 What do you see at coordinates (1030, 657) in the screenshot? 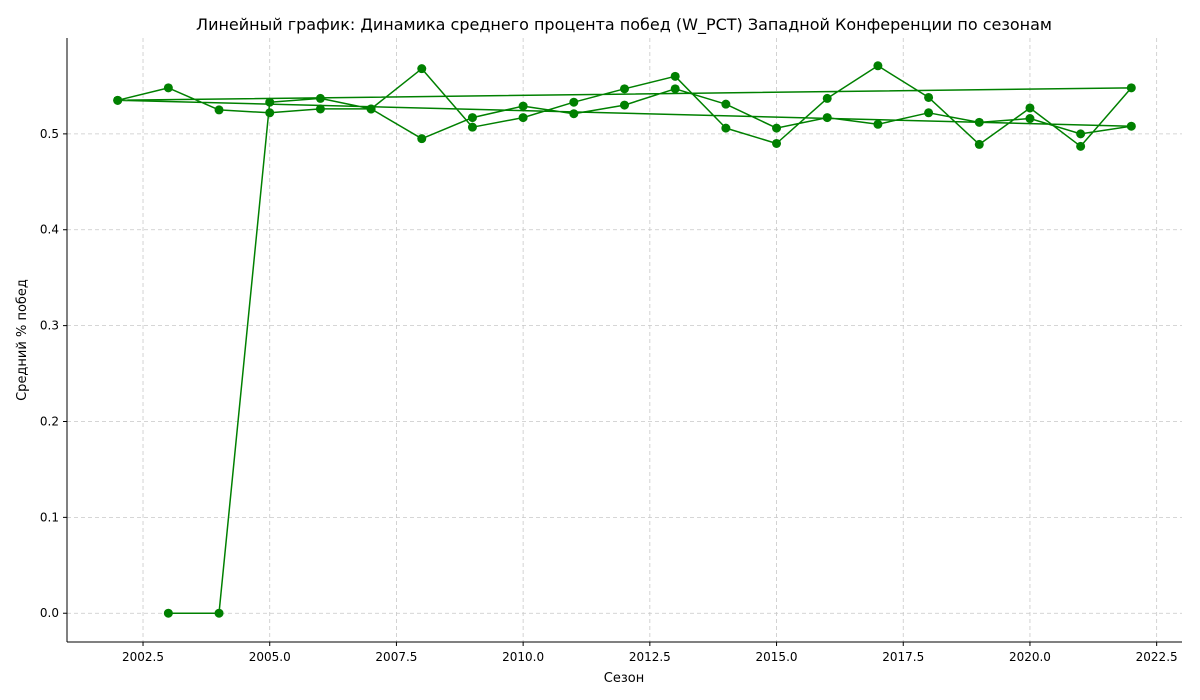
I see `x-tick-label: 2020.0` at bounding box center [1030, 657].